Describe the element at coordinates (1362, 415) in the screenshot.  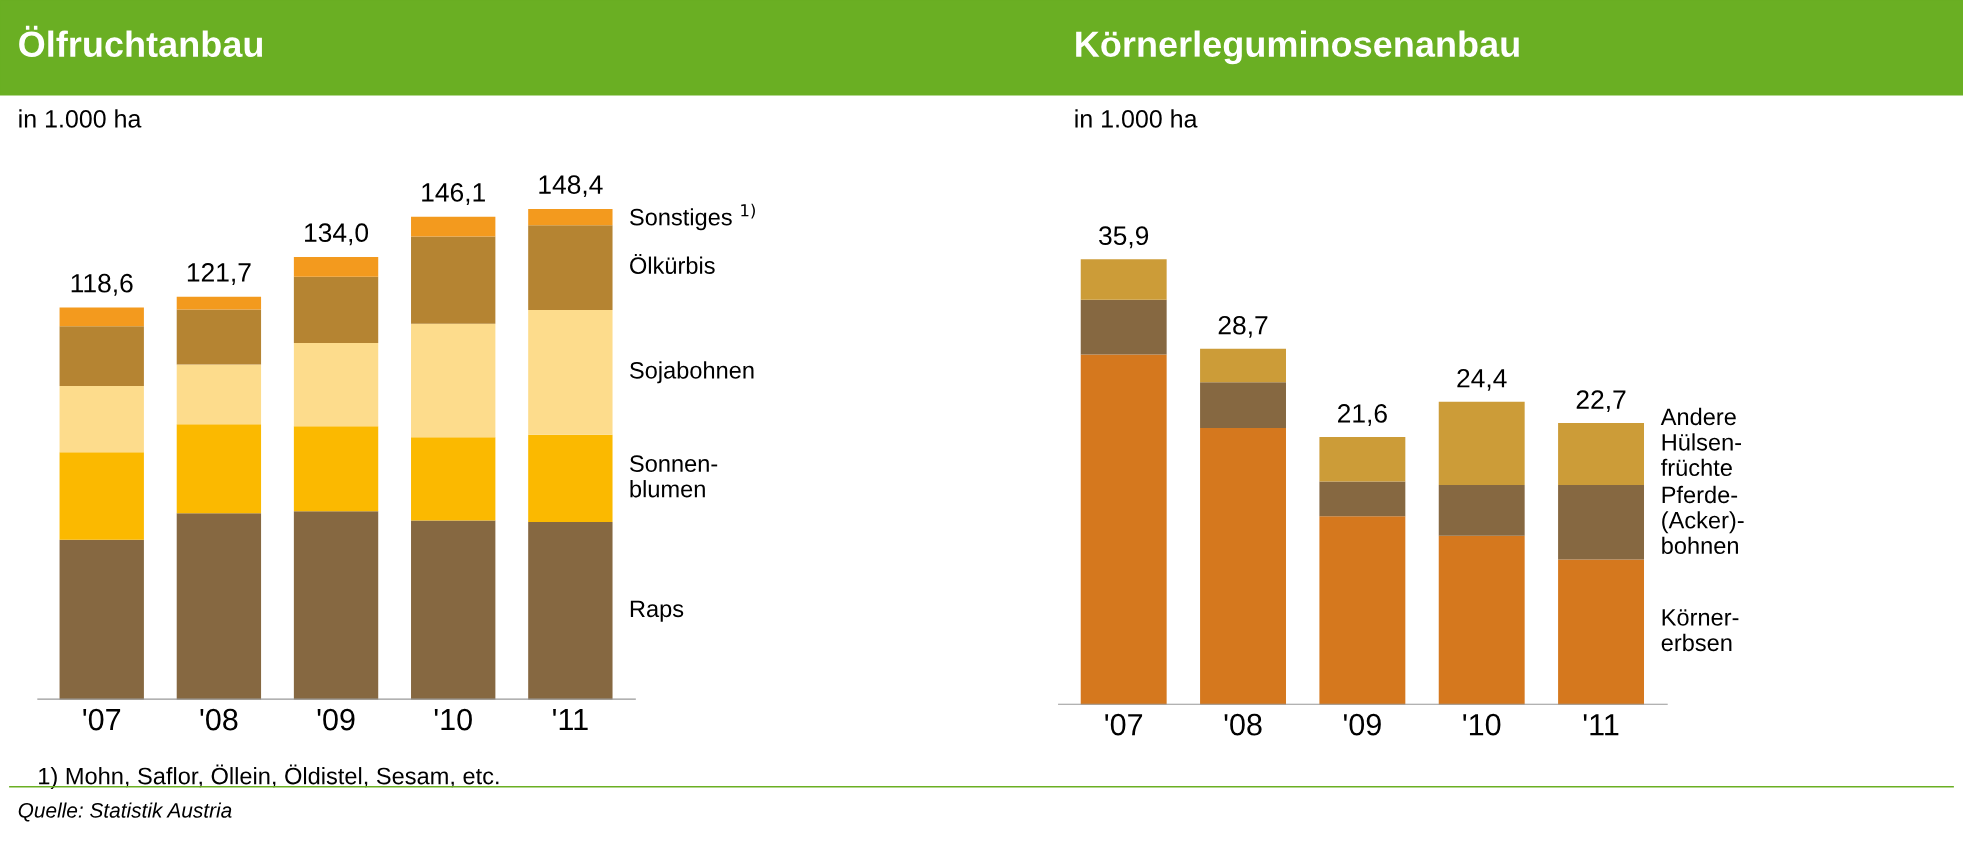
I see `annotation: 21,6` at that location.